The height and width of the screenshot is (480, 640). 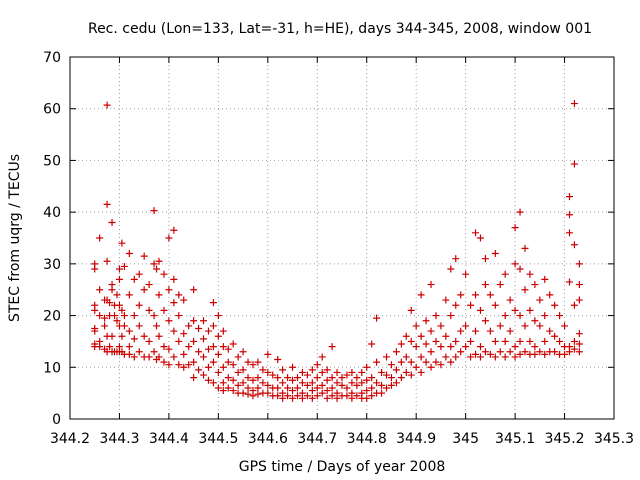 I want to click on x-tick-label: 344.9, so click(x=416, y=439).